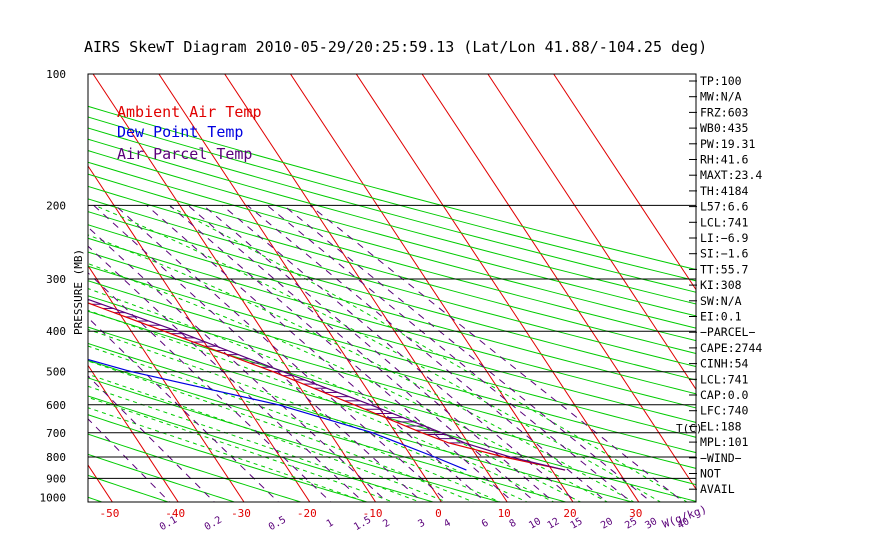 This screenshot has width=870, height=560. What do you see at coordinates (710, 474) in the screenshot?
I see `stats-item: NOT` at bounding box center [710, 474].